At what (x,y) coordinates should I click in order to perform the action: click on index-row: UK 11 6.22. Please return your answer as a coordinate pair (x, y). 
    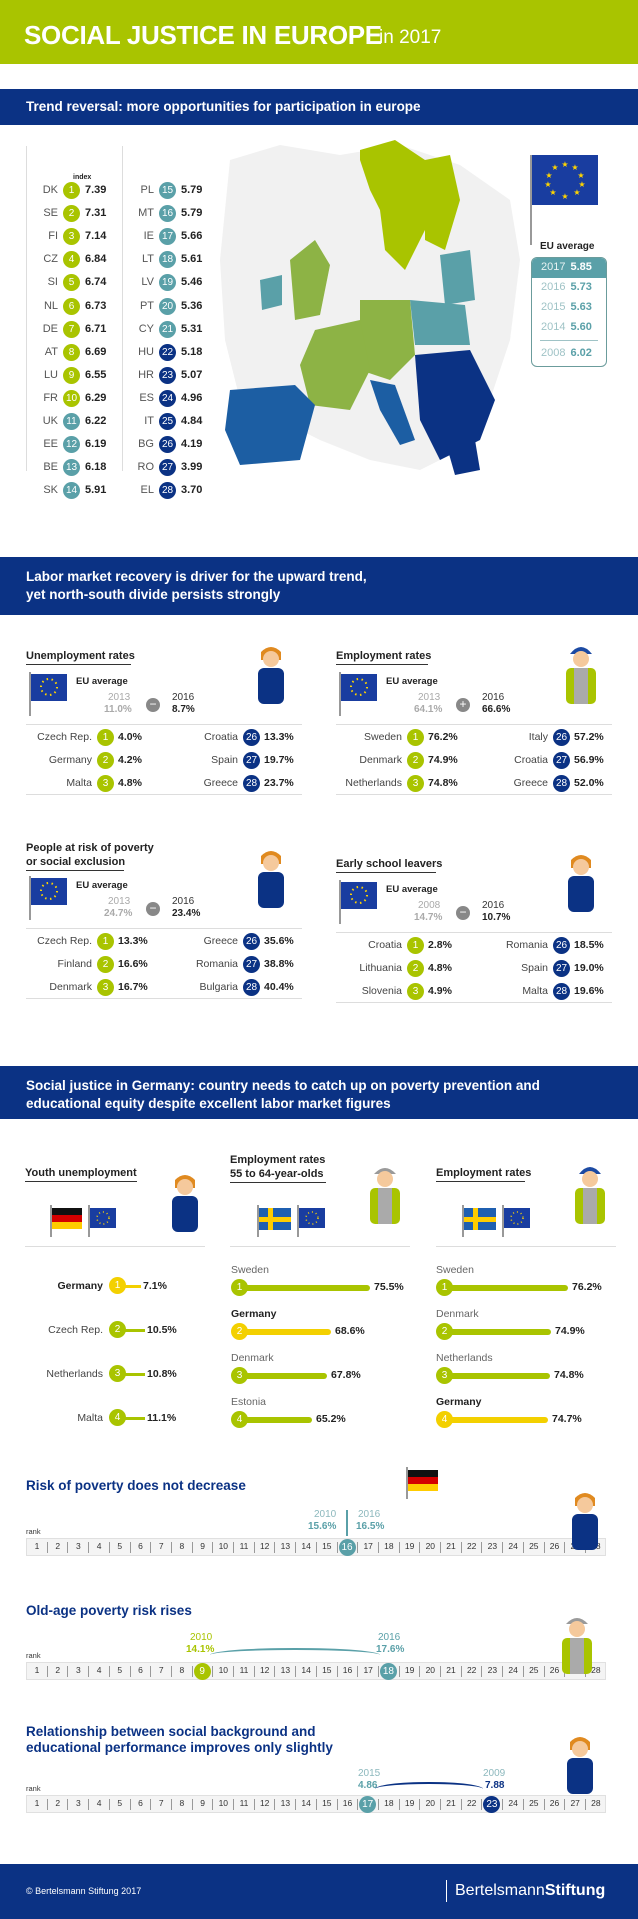
    Looking at the image, I should click on (78, 424).